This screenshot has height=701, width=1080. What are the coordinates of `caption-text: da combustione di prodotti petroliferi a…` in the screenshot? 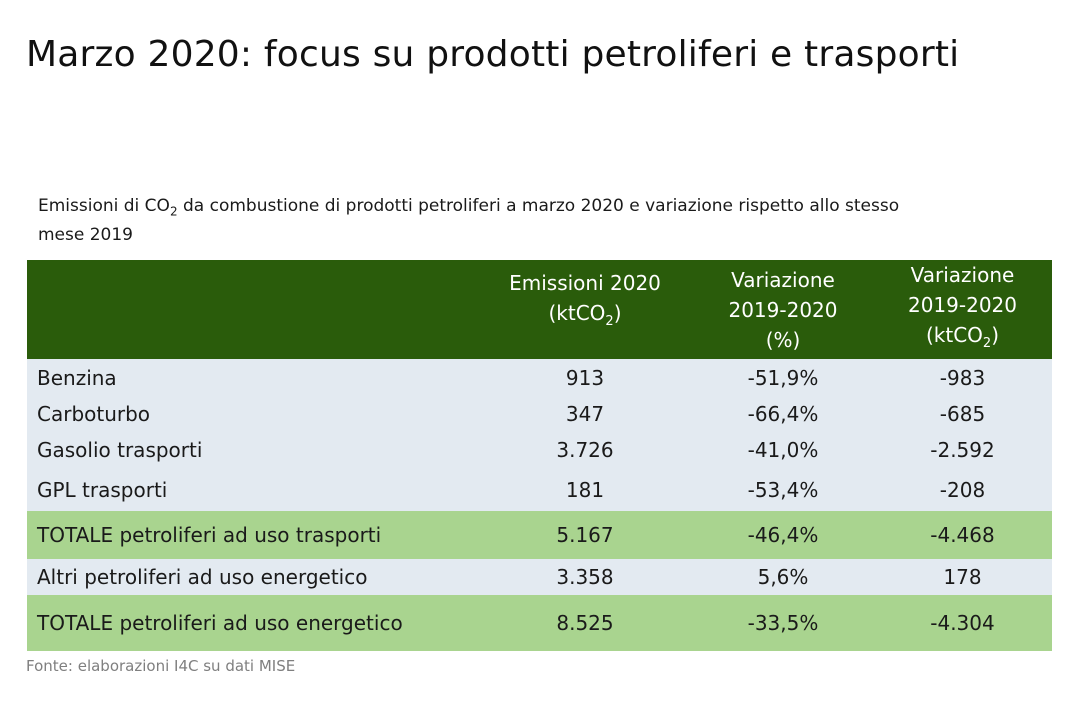 It's located at (538, 206).